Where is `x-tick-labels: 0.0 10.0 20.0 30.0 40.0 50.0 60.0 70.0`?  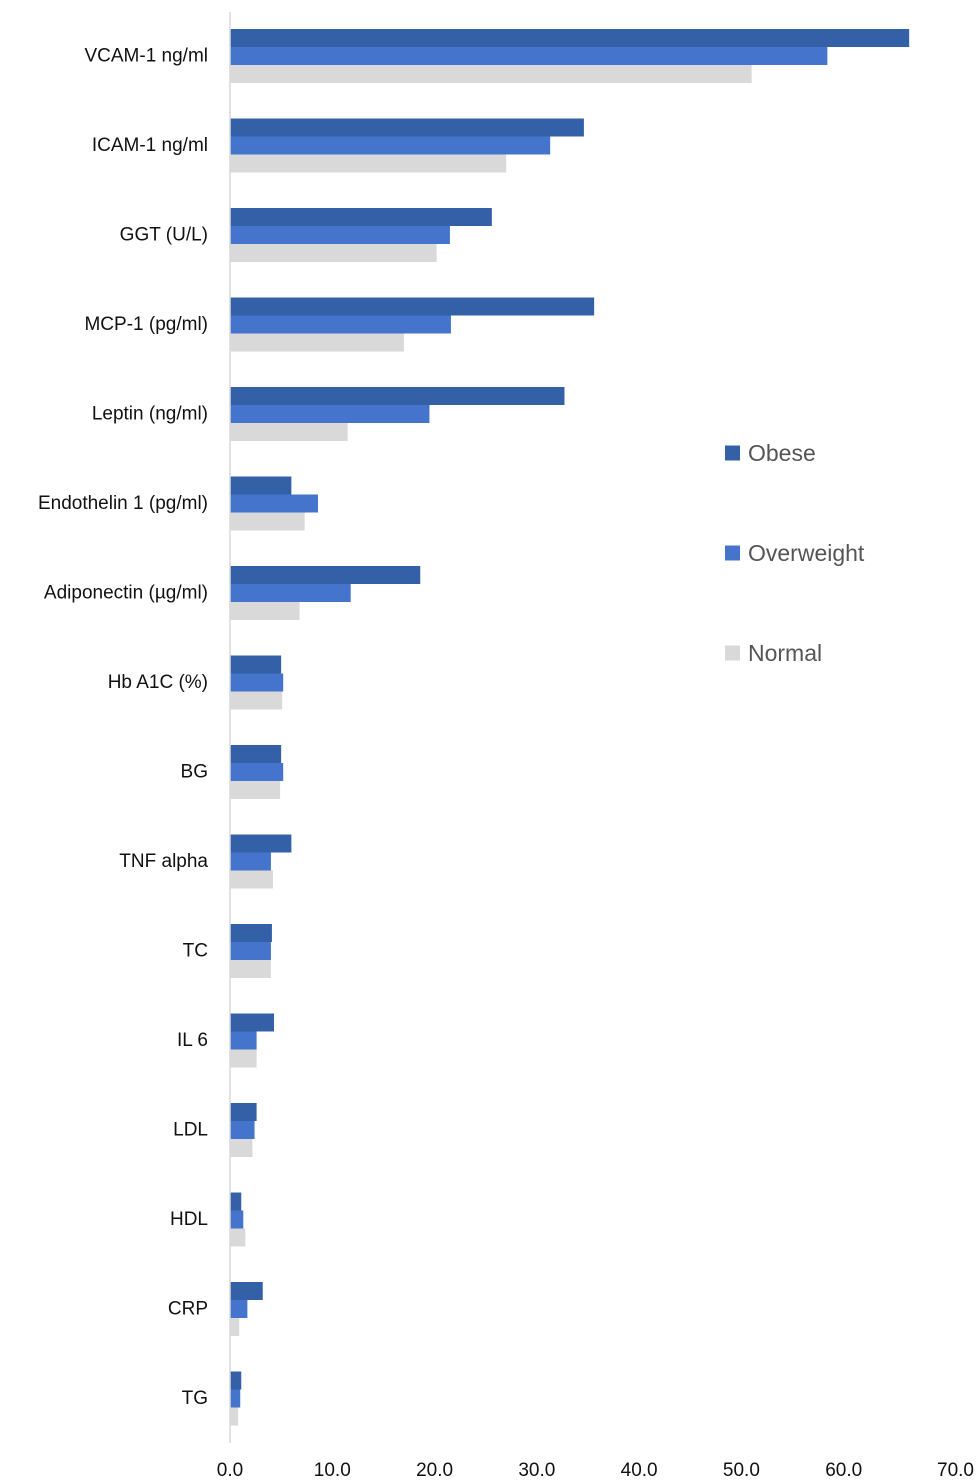 x-tick-labels: 0.0 10.0 20.0 30.0 40.0 50.0 60.0 70.0 is located at coordinates (595, 1470).